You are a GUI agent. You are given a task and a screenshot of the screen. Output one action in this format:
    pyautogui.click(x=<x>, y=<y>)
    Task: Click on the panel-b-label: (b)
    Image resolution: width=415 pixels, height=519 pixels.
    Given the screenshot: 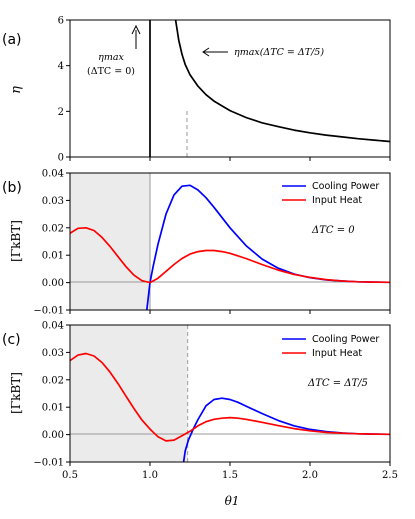 What is the action you would take?
    pyautogui.click(x=12, y=188)
    